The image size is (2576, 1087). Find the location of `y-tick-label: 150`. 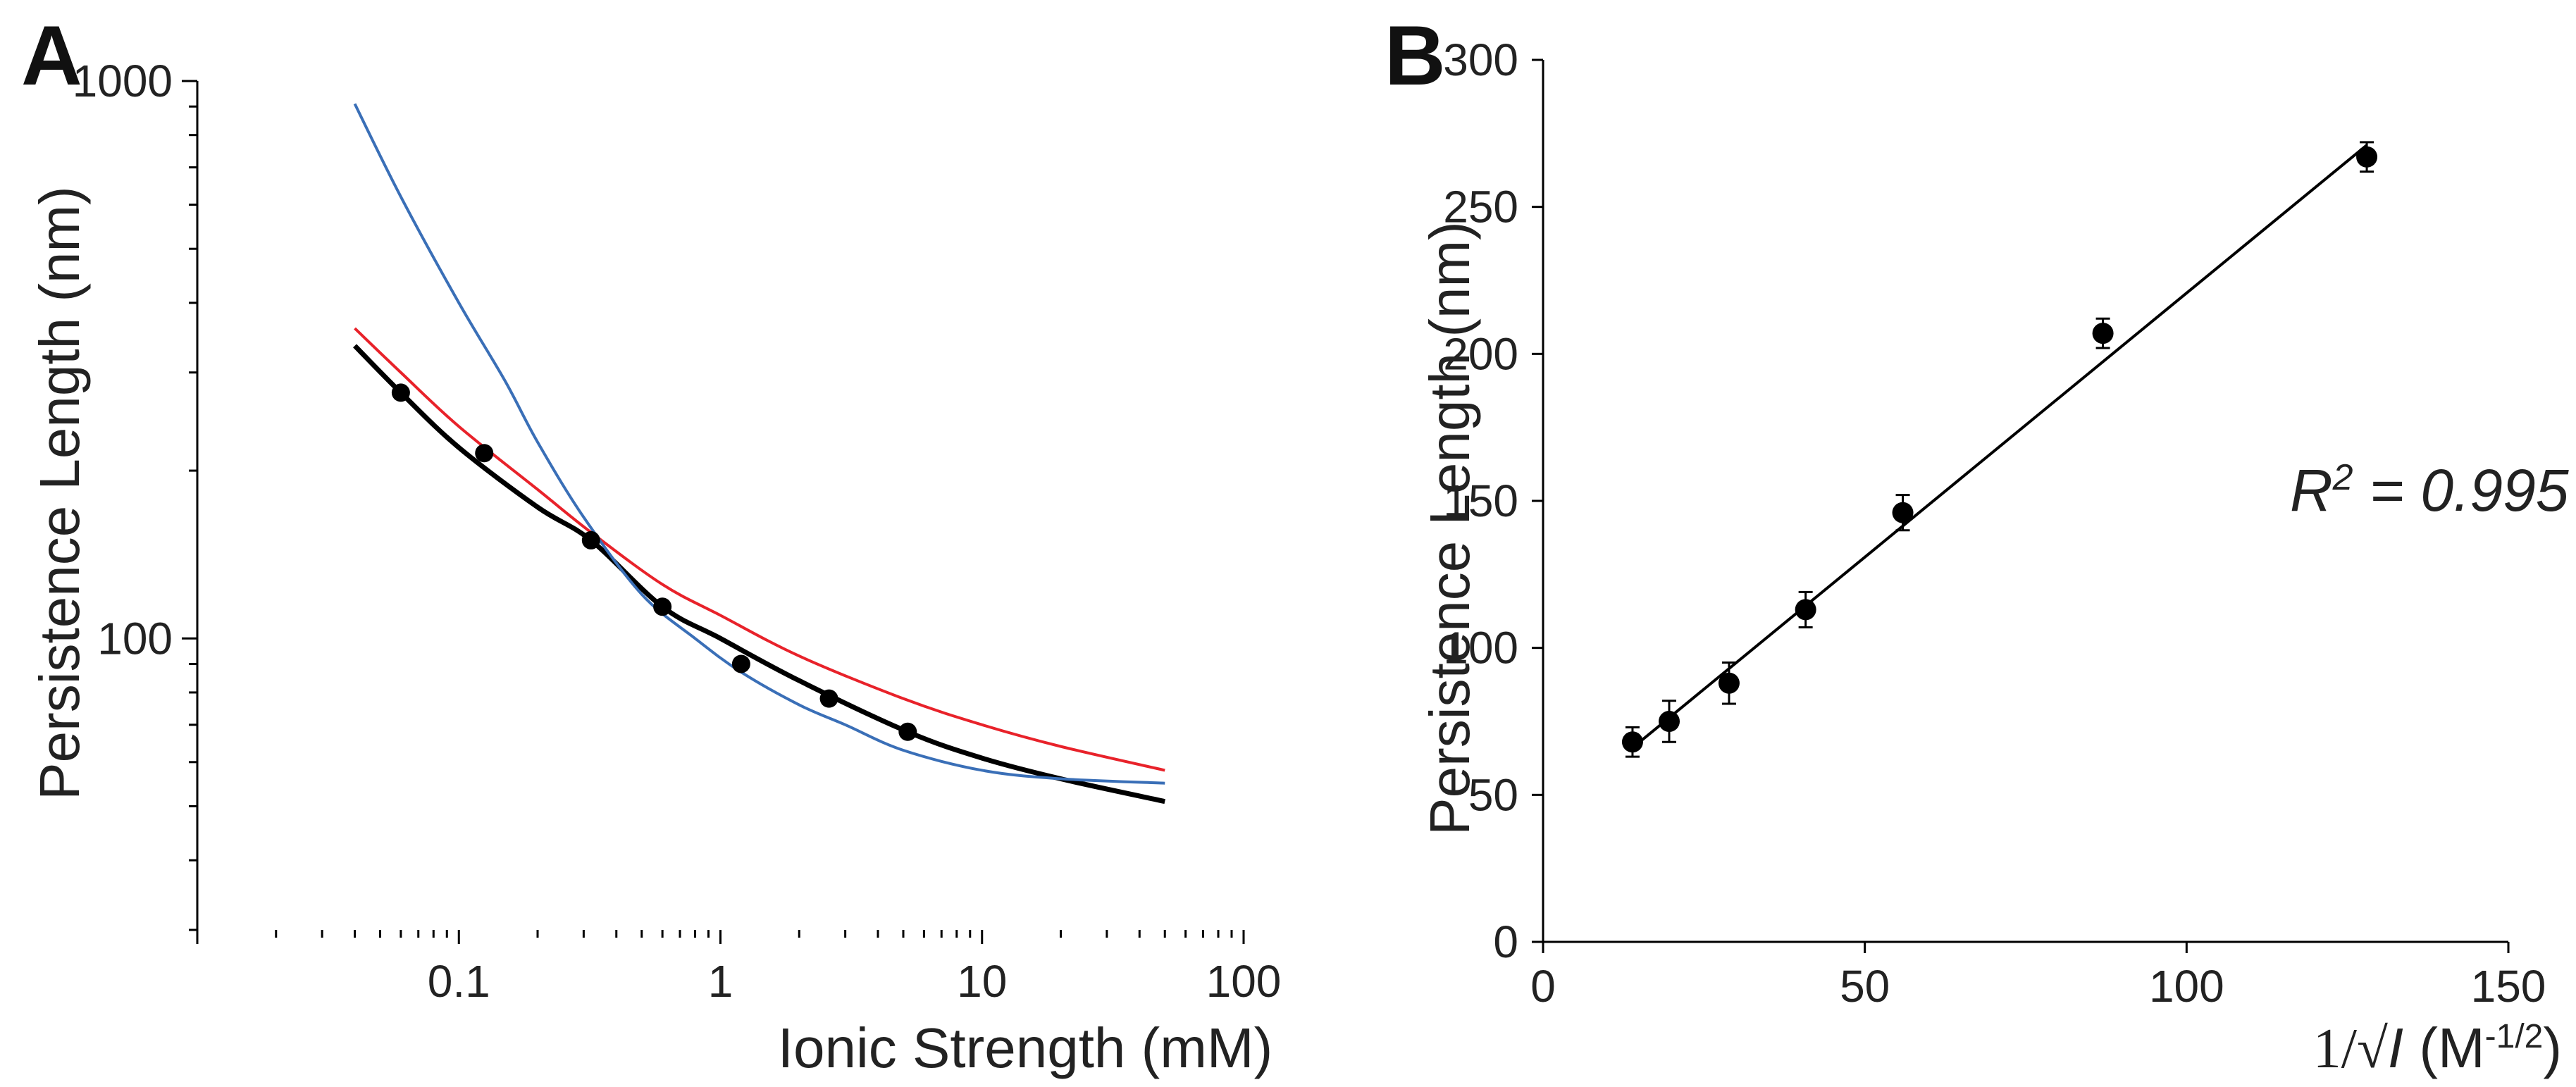

y-tick-label: 150 is located at coordinates (1480, 501).